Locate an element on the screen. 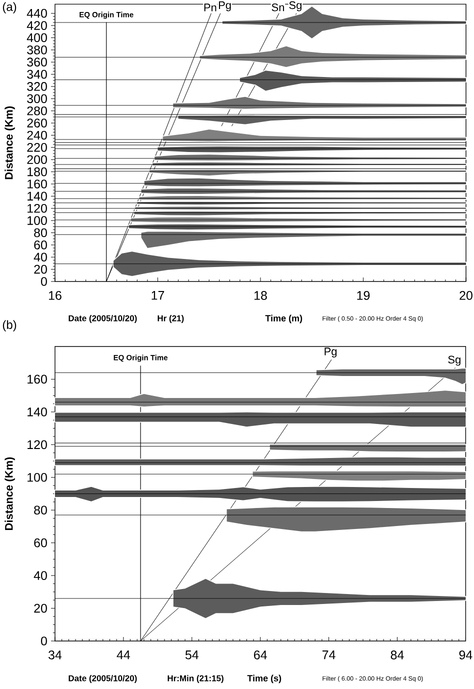 Image resolution: width=474 pixels, height=689 pixels. x-tick-label: 16 is located at coordinates (55, 295).